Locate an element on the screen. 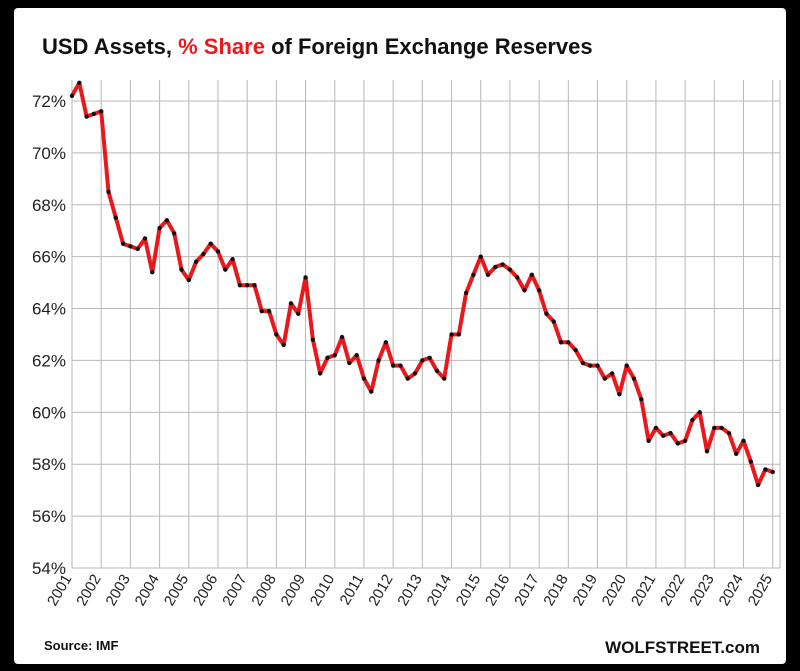  y-tick-label: 56% is located at coordinates (49, 516).